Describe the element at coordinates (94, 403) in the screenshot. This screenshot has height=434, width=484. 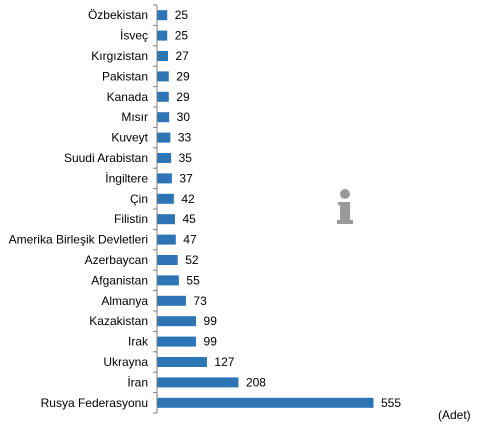
I see `category-label: Rusya Federasyonu` at that location.